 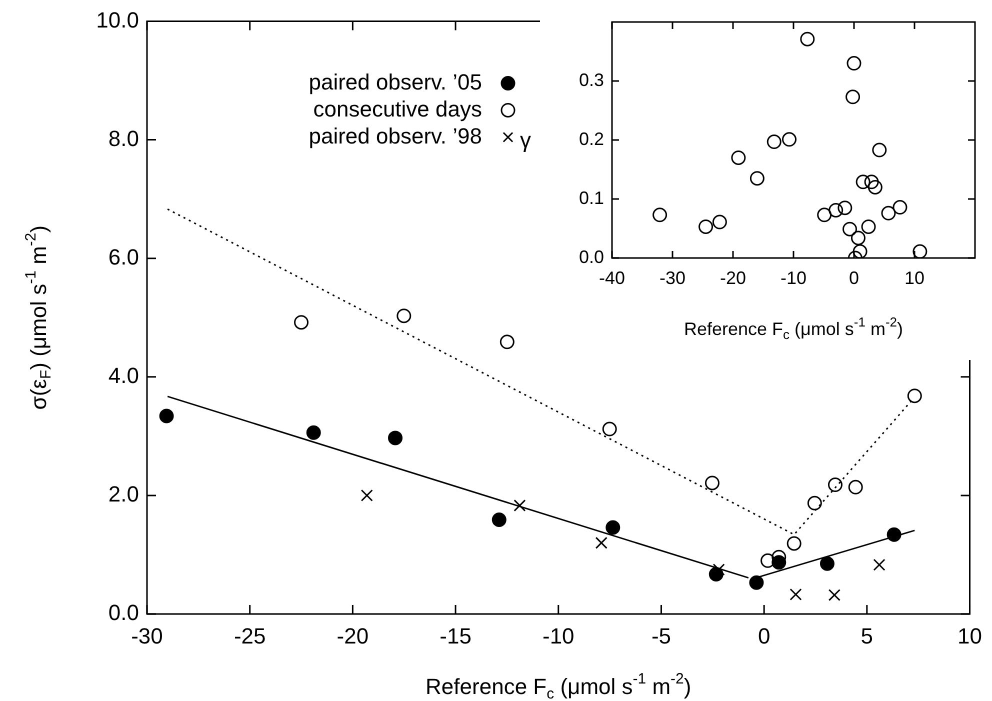 I want to click on annotation: γ, so click(x=525, y=139).